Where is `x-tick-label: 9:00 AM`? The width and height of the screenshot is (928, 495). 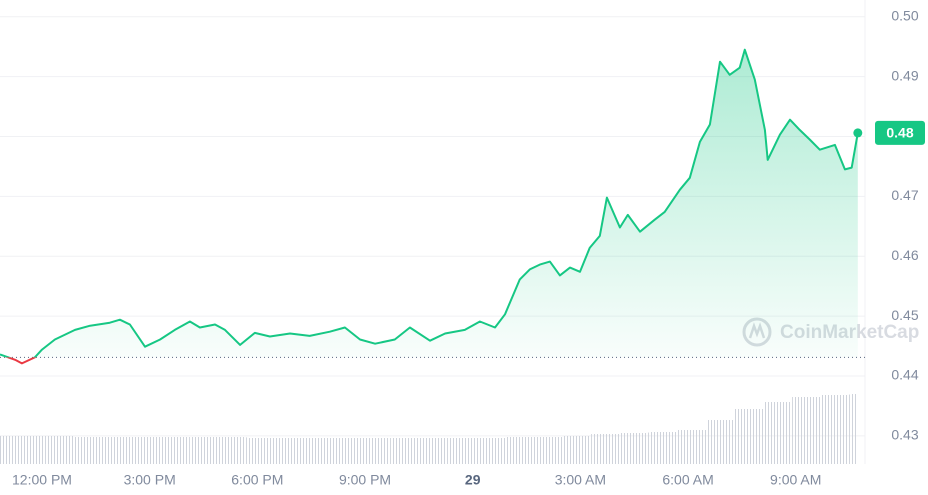
x-tick-label: 9:00 AM is located at coordinates (795, 480).